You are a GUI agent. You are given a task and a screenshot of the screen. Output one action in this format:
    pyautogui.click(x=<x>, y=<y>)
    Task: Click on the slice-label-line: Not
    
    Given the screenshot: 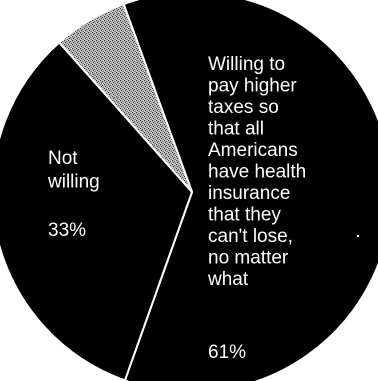 What is the action you would take?
    pyautogui.click(x=63, y=158)
    